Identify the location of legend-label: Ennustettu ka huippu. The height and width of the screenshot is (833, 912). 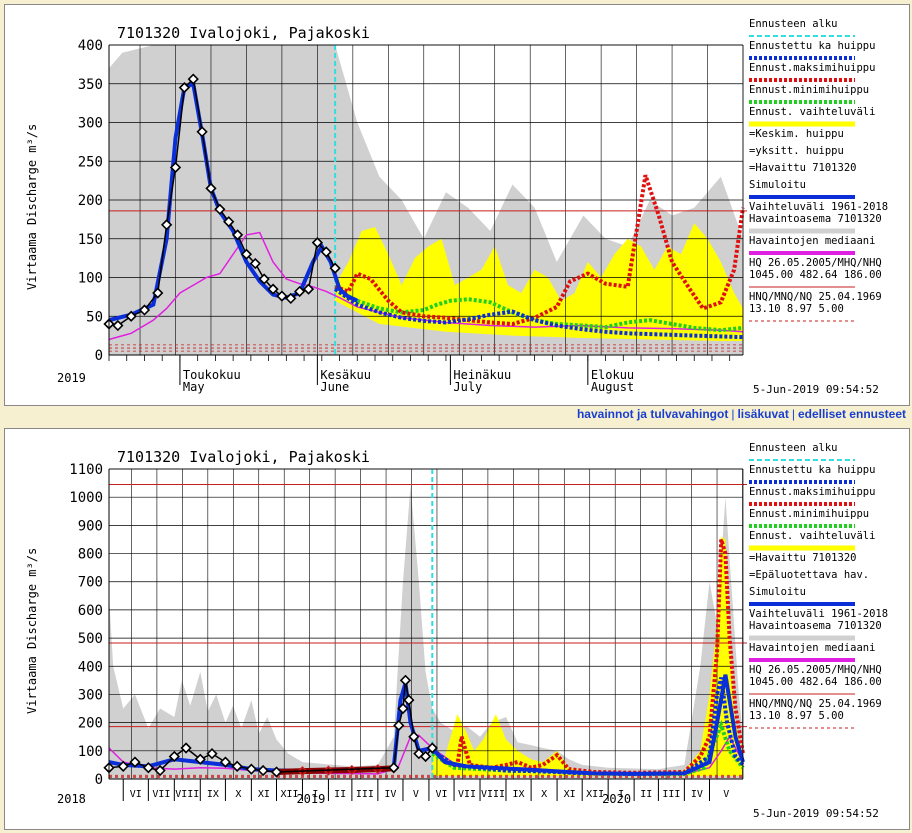
(812, 46).